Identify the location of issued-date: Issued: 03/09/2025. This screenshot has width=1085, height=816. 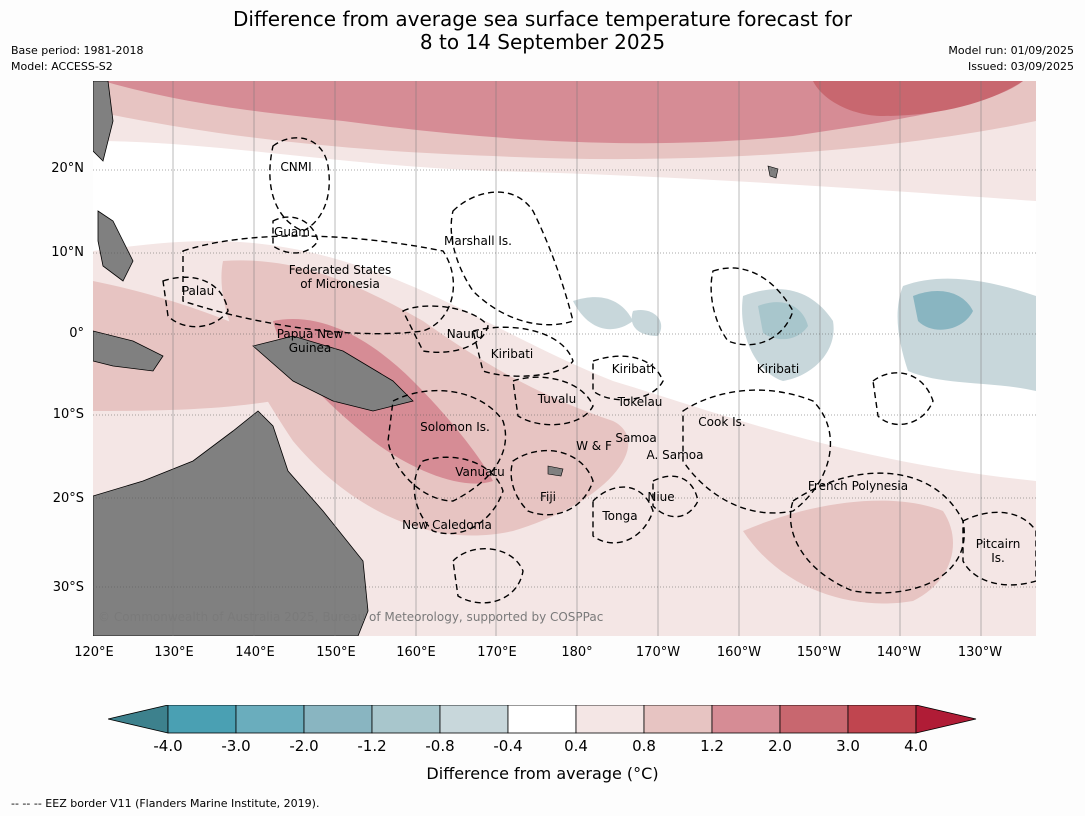
(1020, 66).